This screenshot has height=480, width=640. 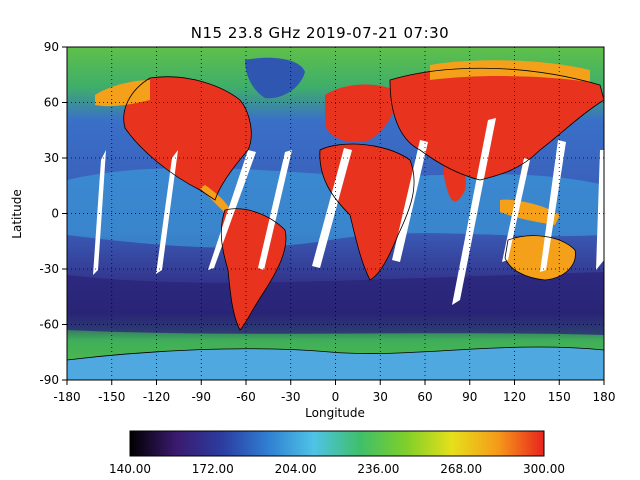 What do you see at coordinates (337, 443) in the screenshot?
I see `colorbar` at bounding box center [337, 443].